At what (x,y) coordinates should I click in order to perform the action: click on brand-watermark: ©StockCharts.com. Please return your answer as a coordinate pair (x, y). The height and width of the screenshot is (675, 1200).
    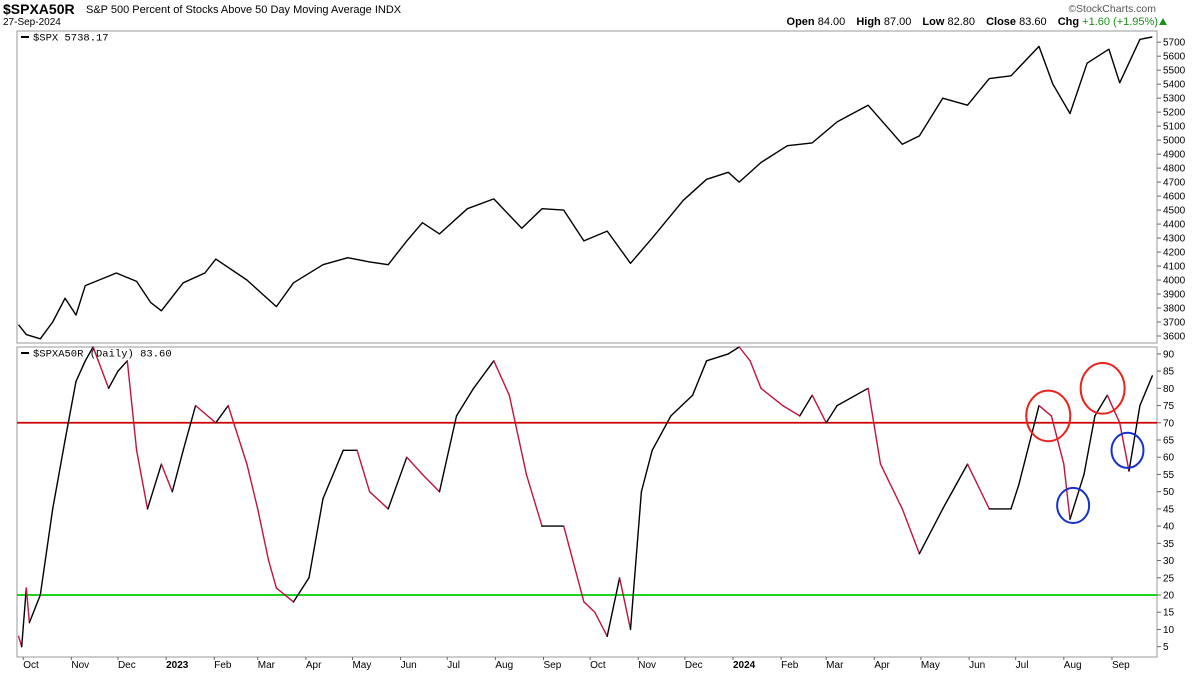
    Looking at the image, I should click on (1112, 9).